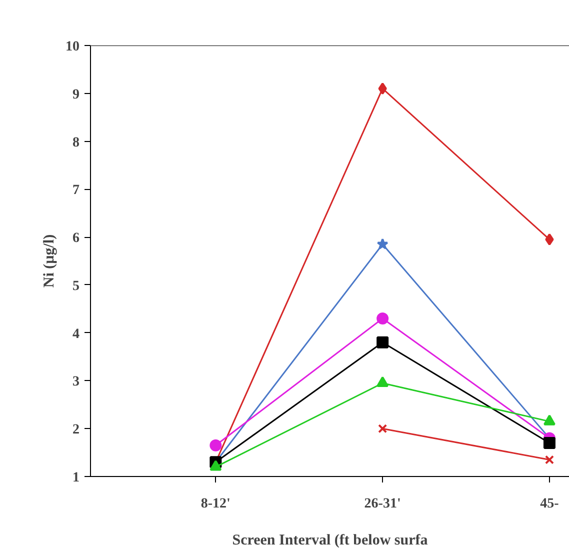  Describe the element at coordinates (76, 382) in the screenshot. I see `y-tick-label: 3` at that location.